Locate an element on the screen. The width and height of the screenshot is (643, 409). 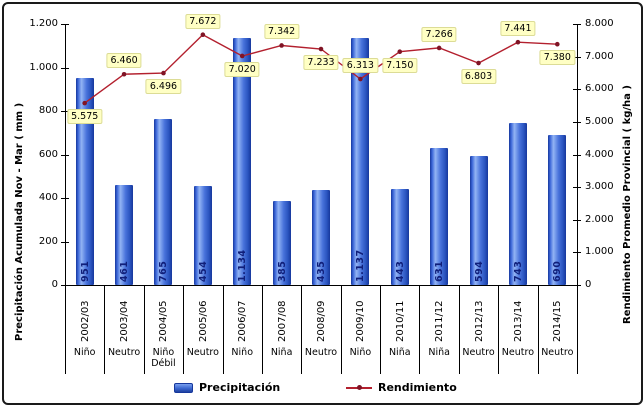
category-phase-label: Niño Débil is located at coordinates (163, 358).